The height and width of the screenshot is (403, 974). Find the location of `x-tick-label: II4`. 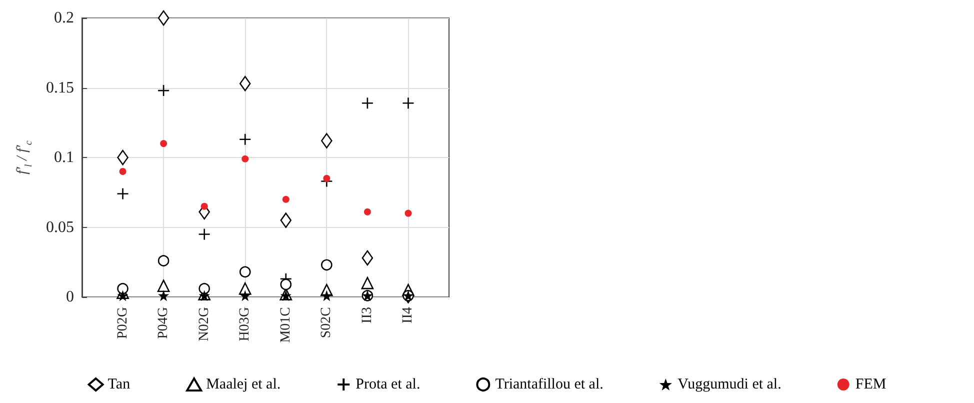

x-tick-label: II4 is located at coordinates (408, 315).